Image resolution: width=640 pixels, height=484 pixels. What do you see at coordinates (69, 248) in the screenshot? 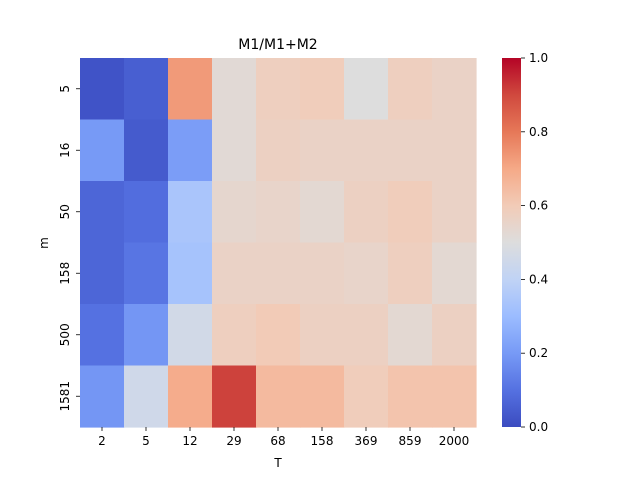
I see `y-axis-ticks: 5 16 50 158 500 1581` at bounding box center [69, 248].